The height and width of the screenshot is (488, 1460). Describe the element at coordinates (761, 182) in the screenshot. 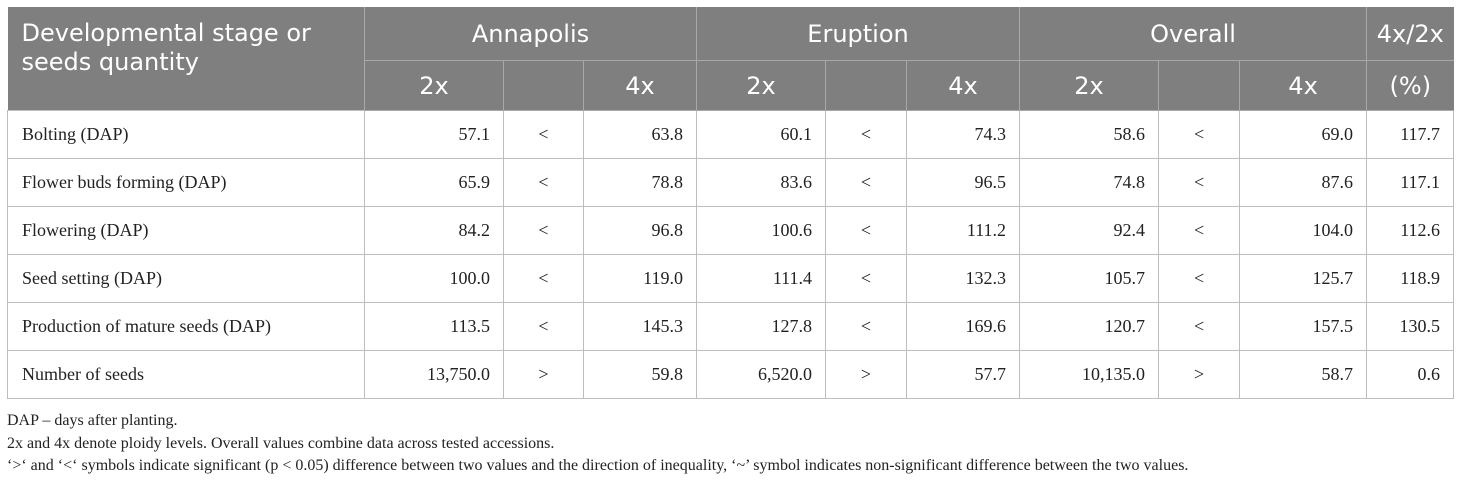

I see `cell: 83.6` at that location.